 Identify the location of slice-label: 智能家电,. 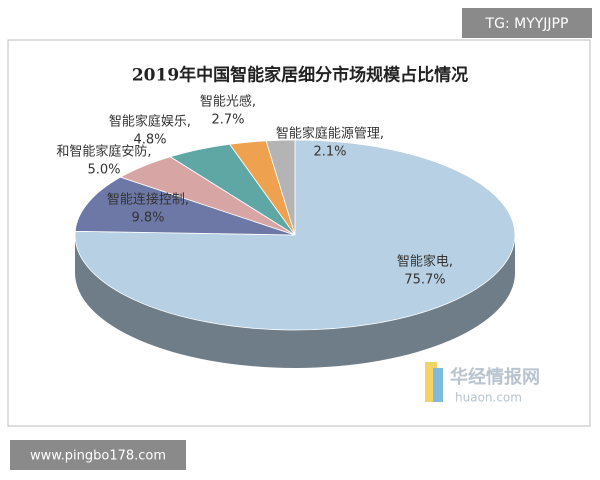
(425, 262).